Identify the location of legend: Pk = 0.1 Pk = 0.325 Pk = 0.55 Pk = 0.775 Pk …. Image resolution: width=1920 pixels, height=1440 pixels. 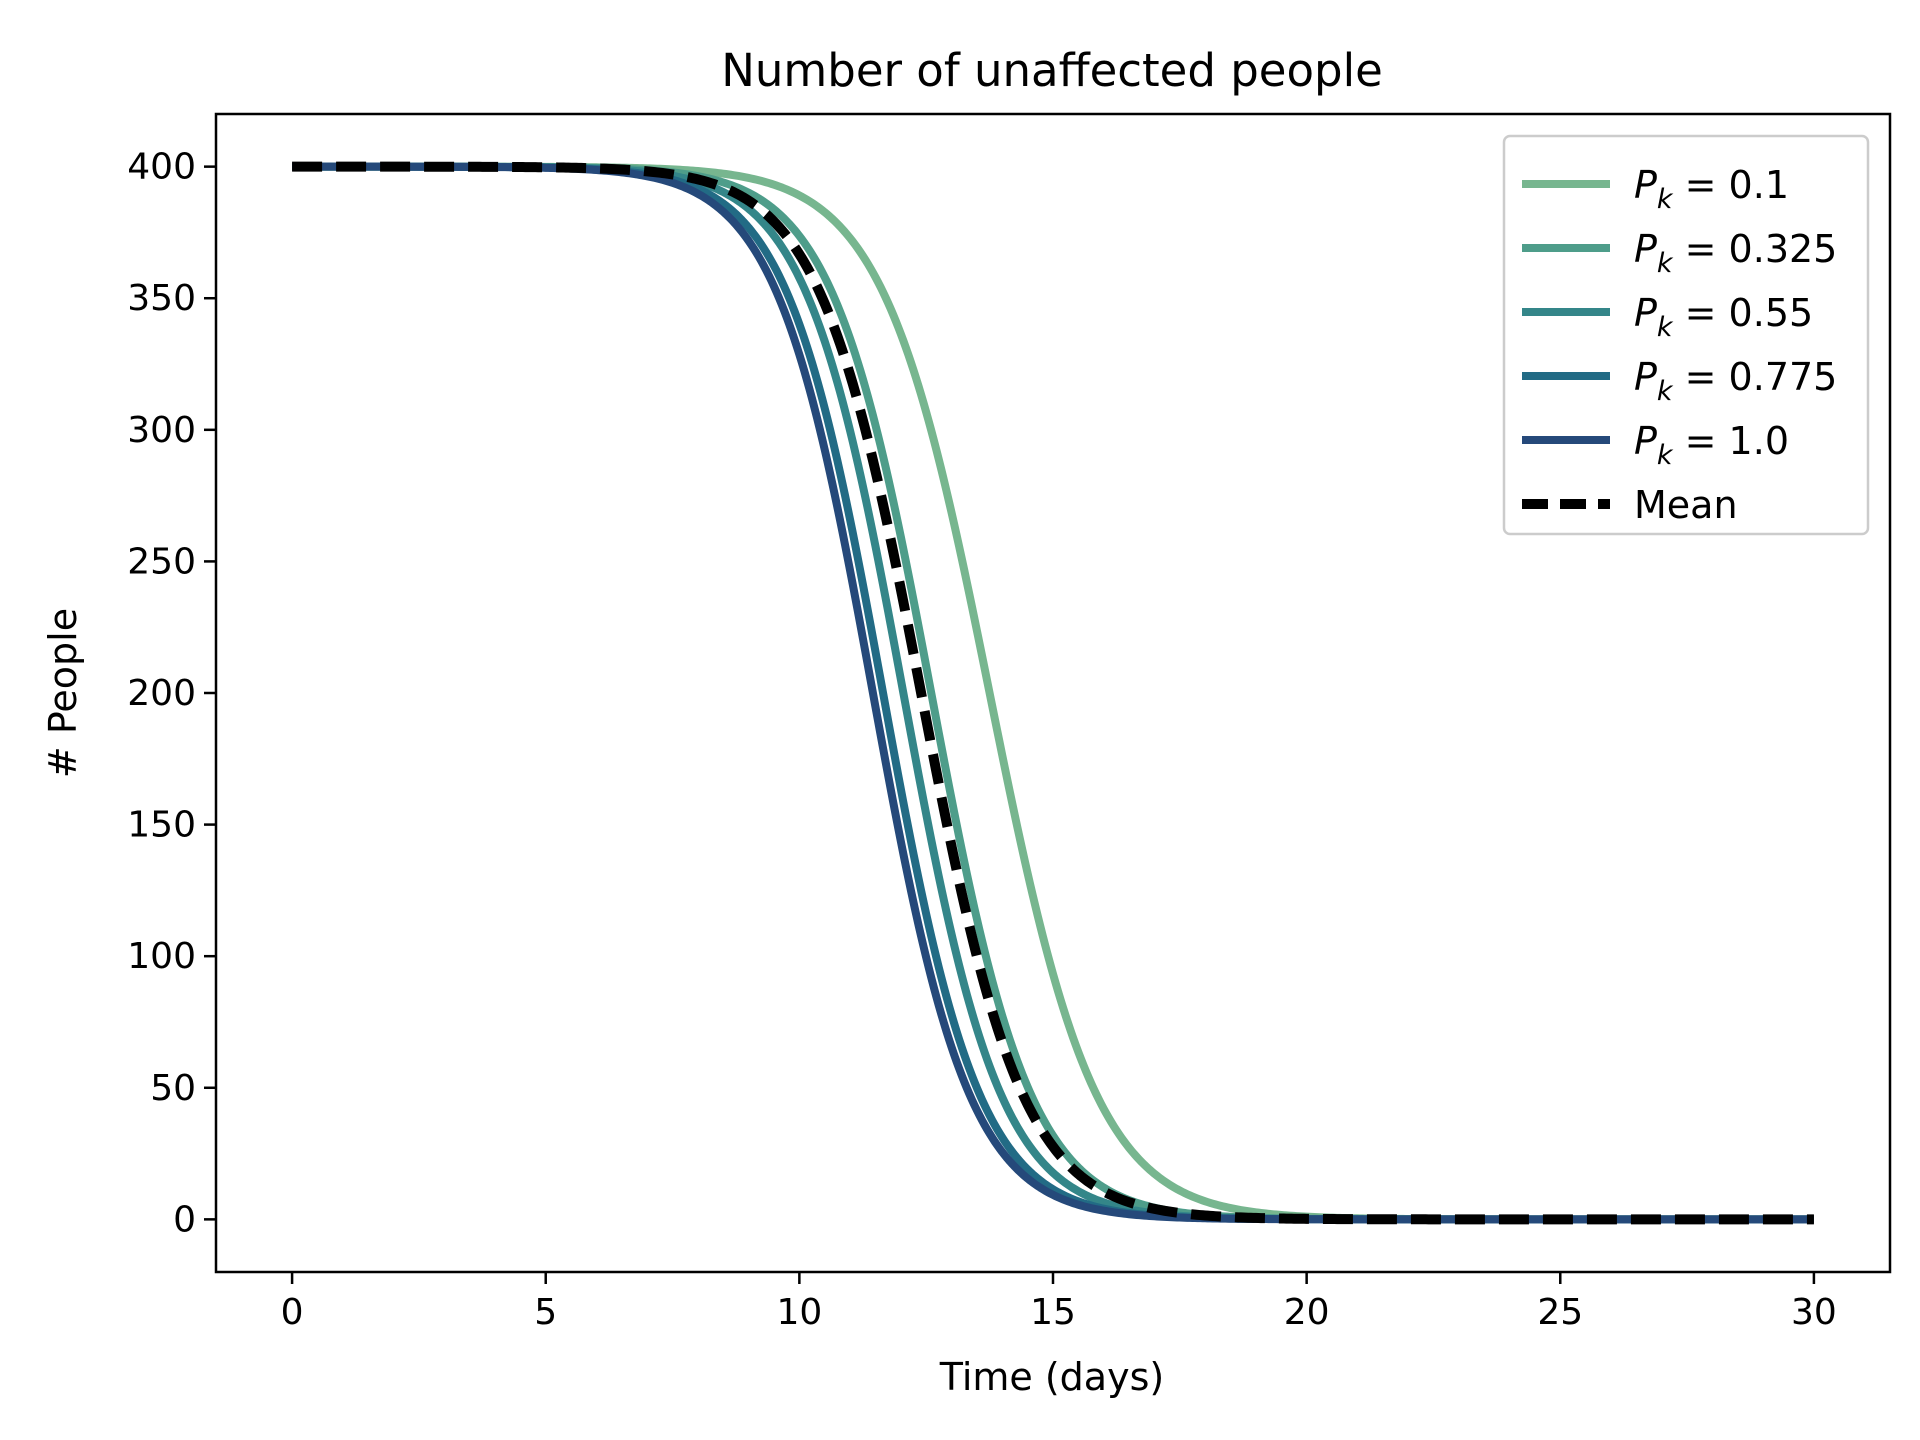
(1686, 335).